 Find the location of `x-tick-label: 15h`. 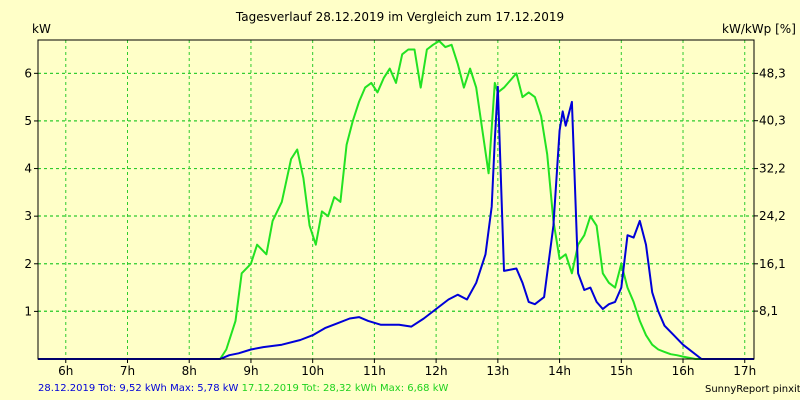

x-tick-label: 15h is located at coordinates (621, 371).